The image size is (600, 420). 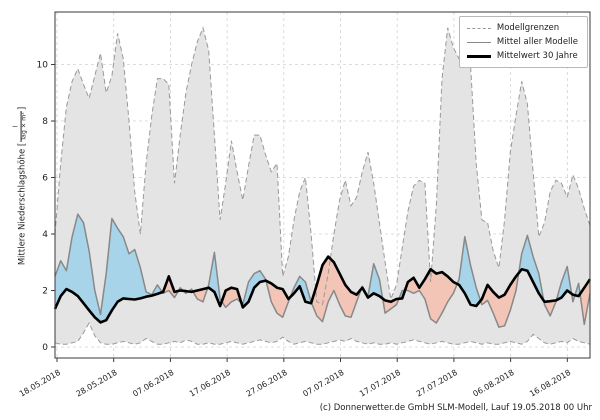 I want to click on x-tick-label: 07.06.2018, so click(x=153, y=383).